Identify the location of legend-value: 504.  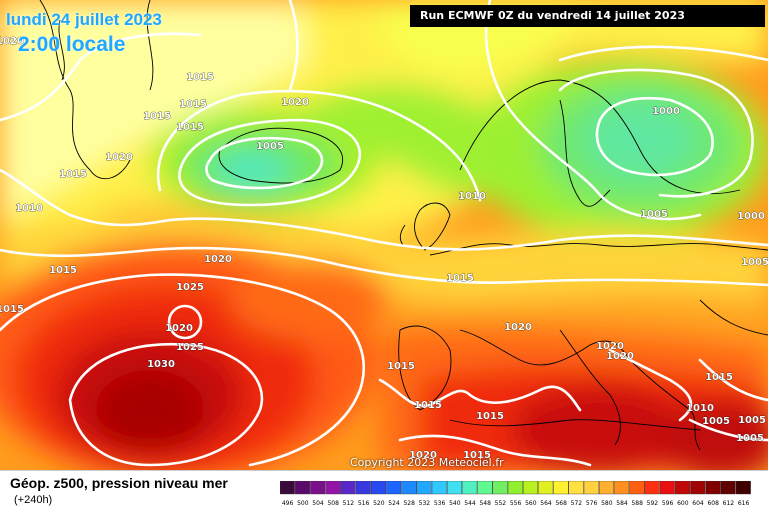
(318, 503).